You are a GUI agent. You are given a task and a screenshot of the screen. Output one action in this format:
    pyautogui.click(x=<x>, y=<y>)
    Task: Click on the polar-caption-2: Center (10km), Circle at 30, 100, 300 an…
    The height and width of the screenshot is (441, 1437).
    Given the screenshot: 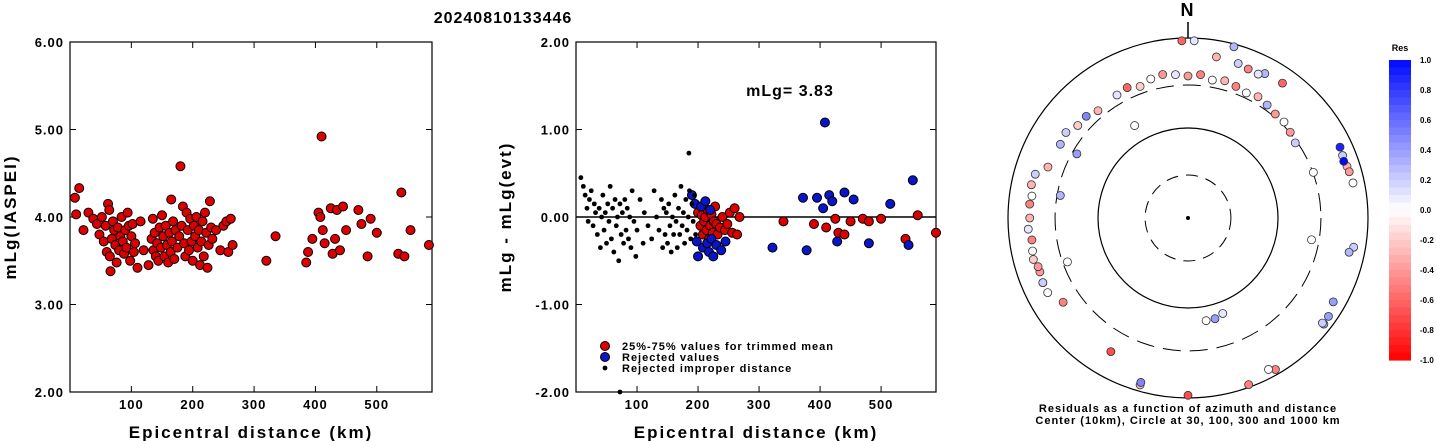 What is the action you would take?
    pyautogui.click(x=1187, y=421)
    